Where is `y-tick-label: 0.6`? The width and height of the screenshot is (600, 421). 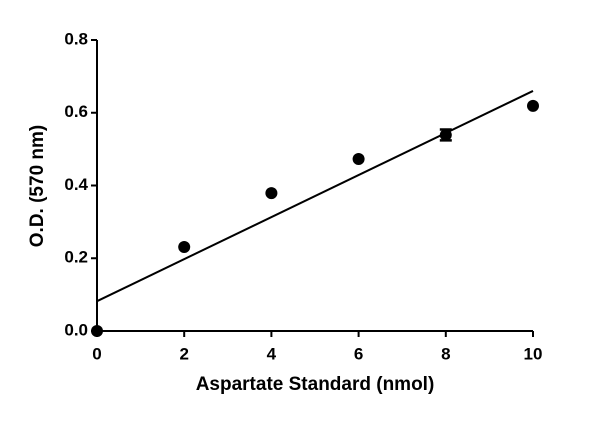 y-tick-label: 0.6 is located at coordinates (76, 111).